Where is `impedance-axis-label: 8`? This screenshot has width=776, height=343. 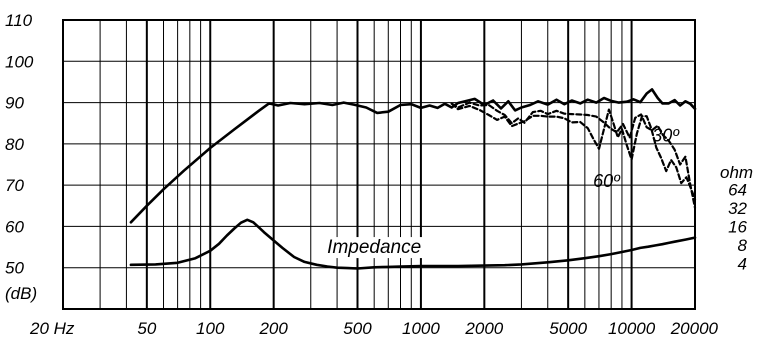 impedance-axis-label: 8 is located at coordinates (743, 245).